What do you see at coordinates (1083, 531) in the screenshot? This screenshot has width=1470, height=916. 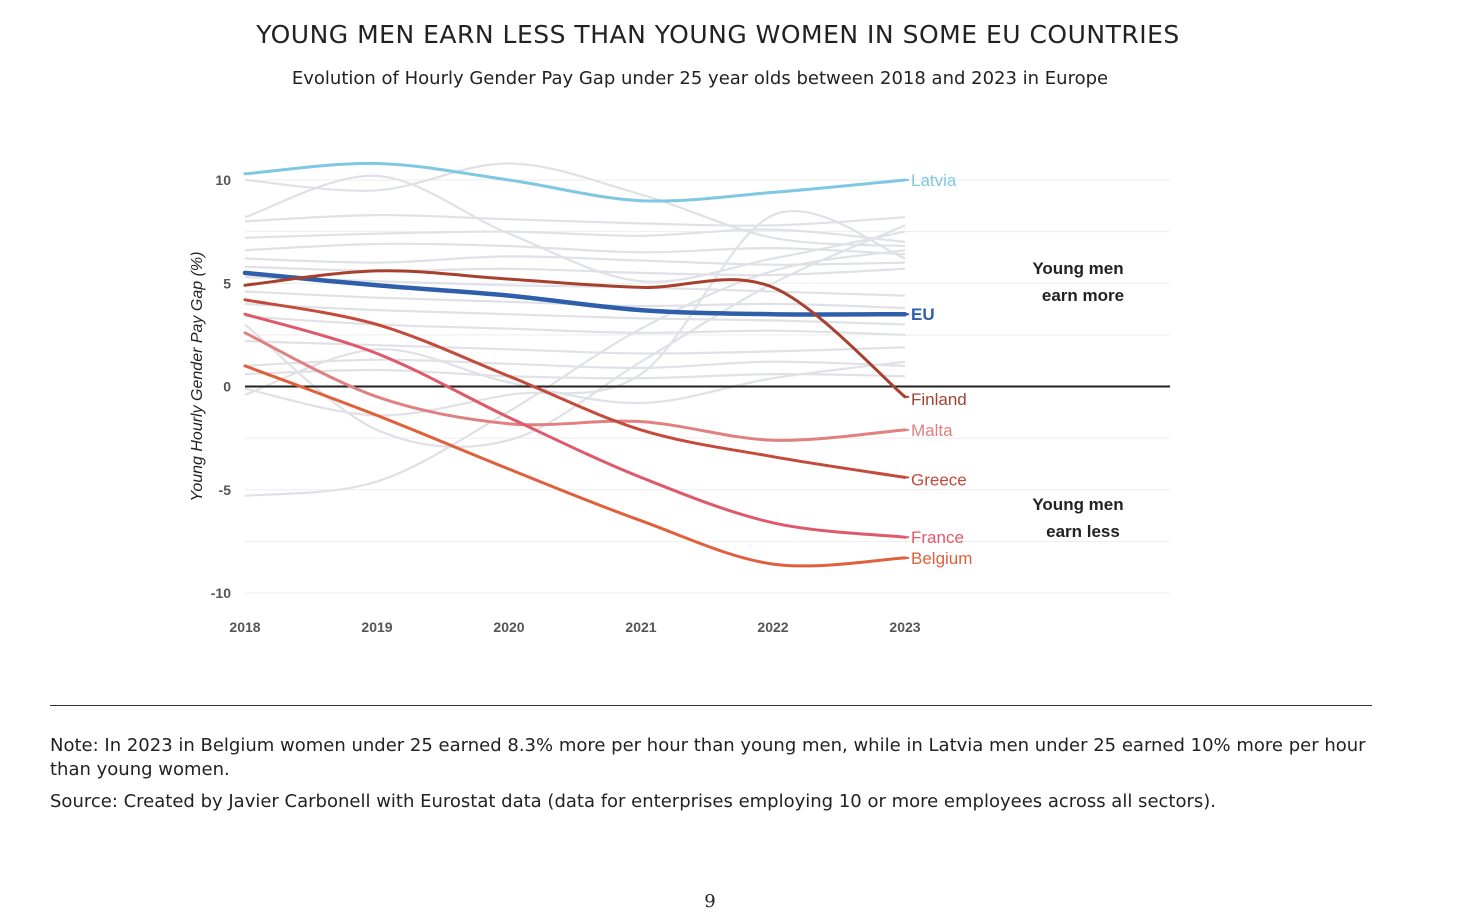 I see `annotation-text: earn less` at bounding box center [1083, 531].